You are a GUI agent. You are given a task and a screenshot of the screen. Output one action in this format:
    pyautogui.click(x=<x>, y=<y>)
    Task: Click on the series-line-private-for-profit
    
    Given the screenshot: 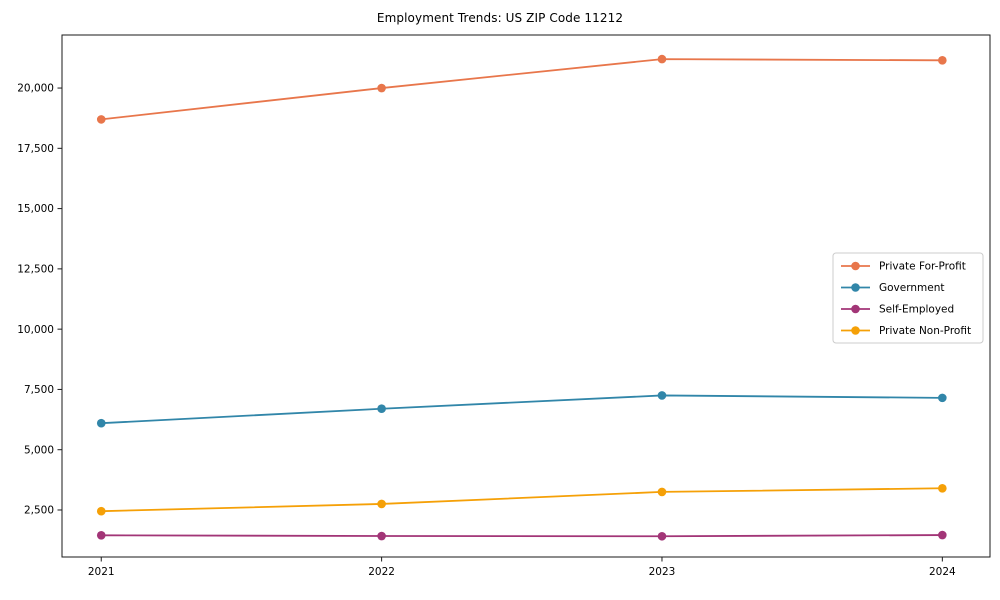 What is the action you would take?
    pyautogui.click(x=522, y=89)
    